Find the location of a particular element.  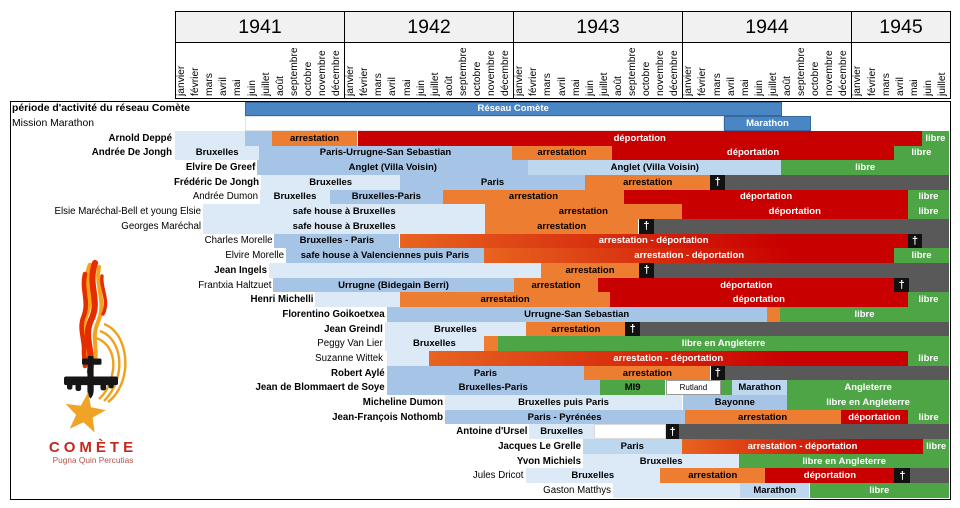

svg-text: Pugna Quin Percutias is located at coordinates (93, 460).